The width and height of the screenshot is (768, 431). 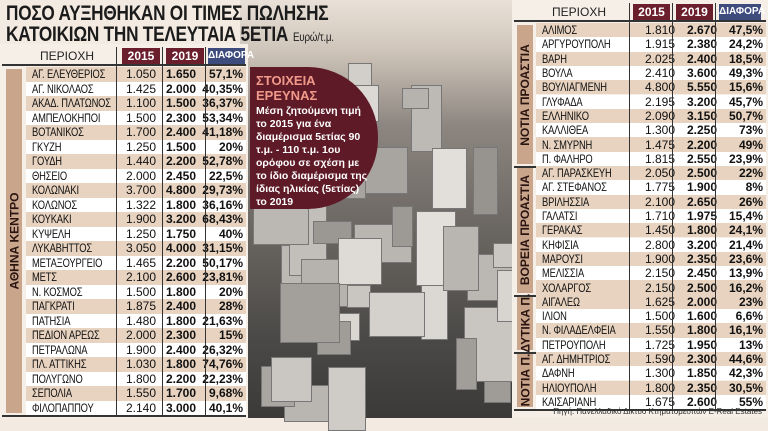 I want to click on price-diff: 40,1%, so click(x=225, y=407).